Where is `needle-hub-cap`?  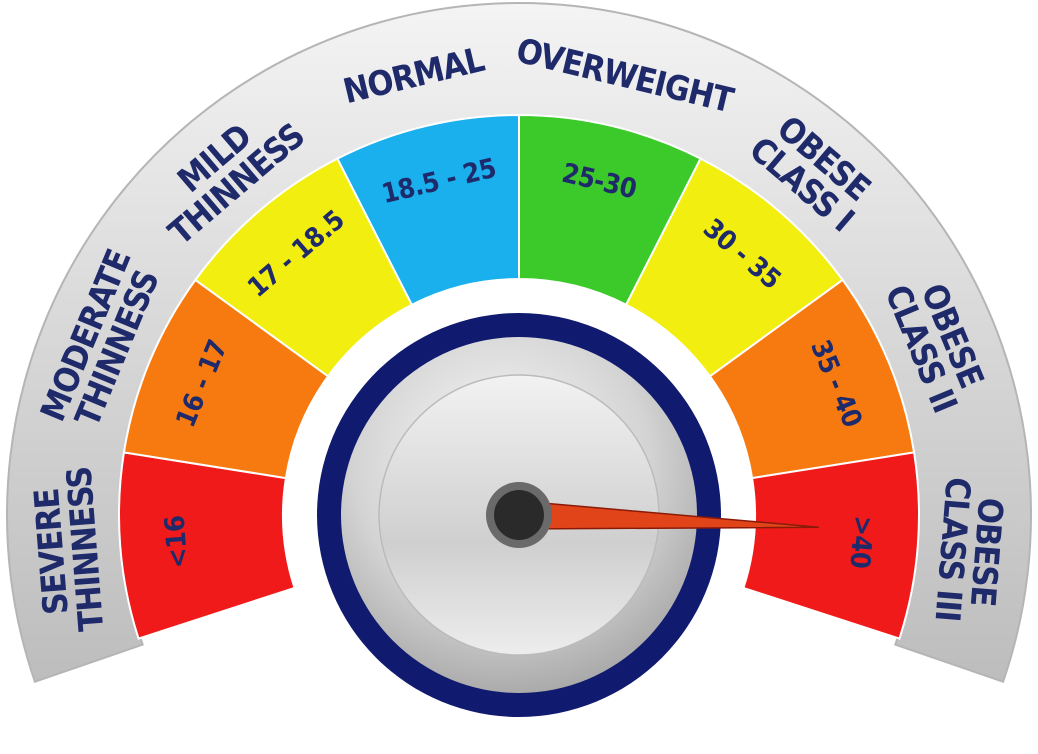 needle-hub-cap is located at coordinates (519, 515).